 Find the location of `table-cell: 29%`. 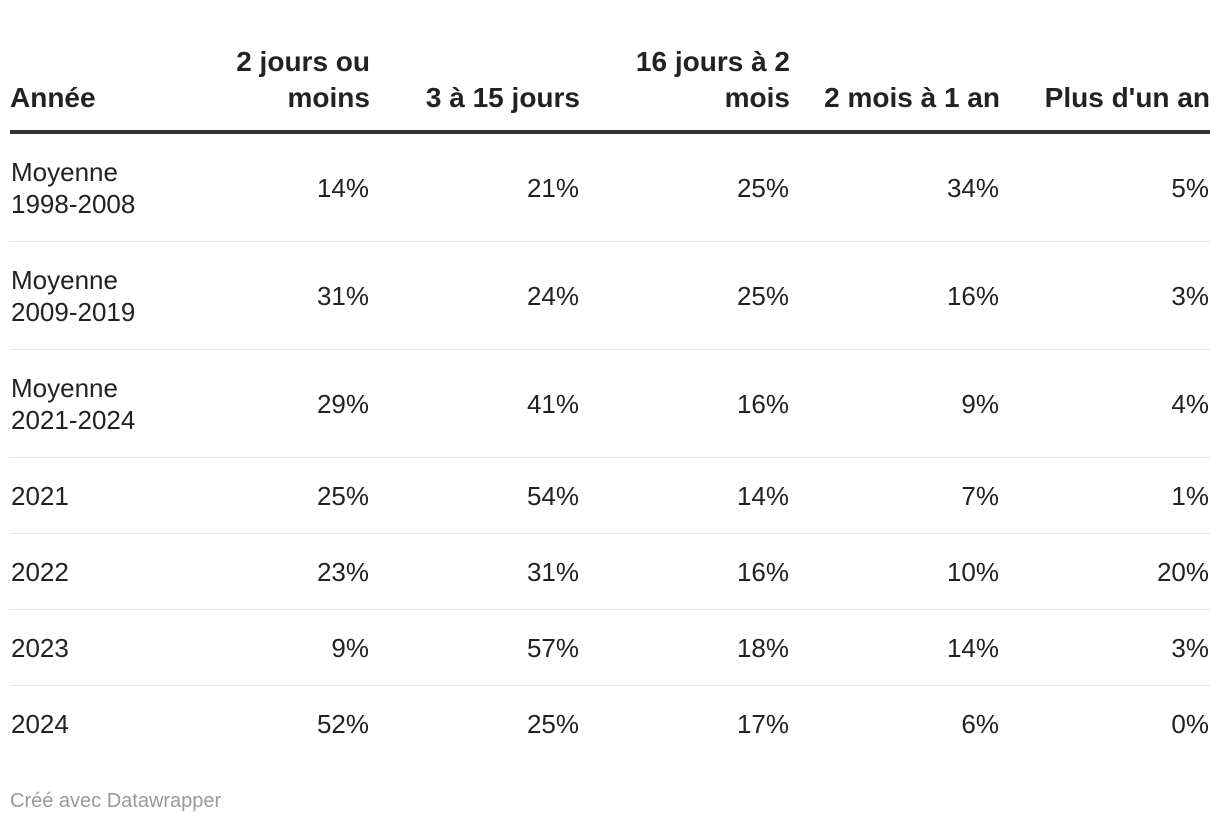

table-cell: 29% is located at coordinates (265, 403).